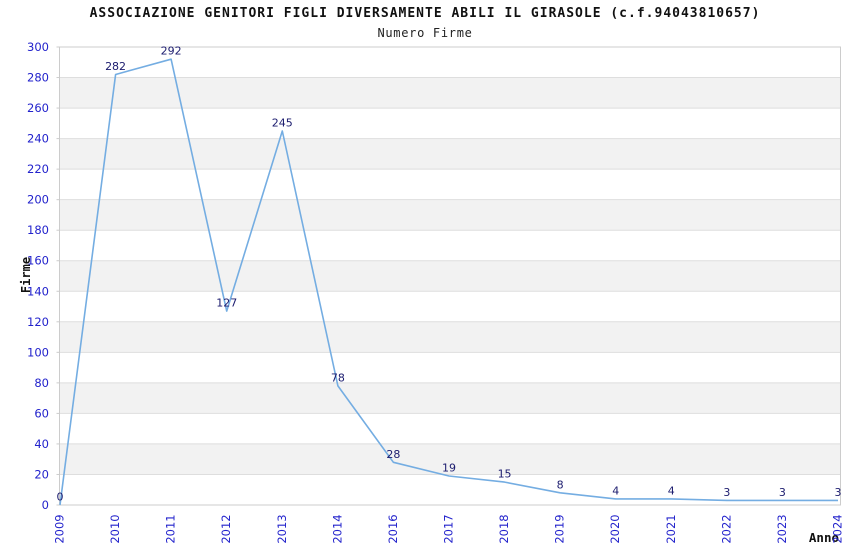 The width and height of the screenshot is (850, 550). Describe the element at coordinates (505, 474) in the screenshot. I see `data-point-label: 15` at that location.